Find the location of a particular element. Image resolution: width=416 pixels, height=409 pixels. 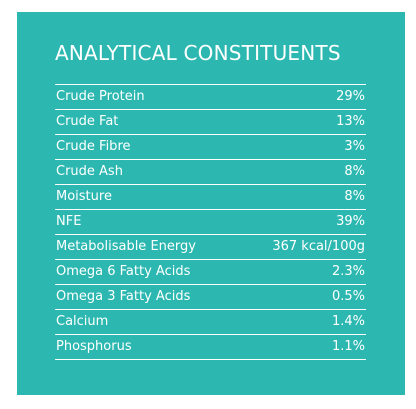

table-row: Crude Protein 29% is located at coordinates (210, 97).